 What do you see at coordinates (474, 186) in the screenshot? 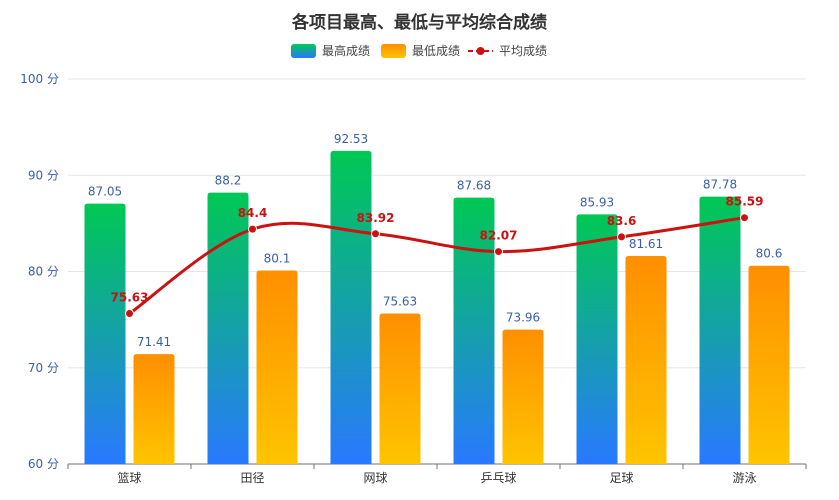
I see `bar-label-highest: 87.68` at bounding box center [474, 186].